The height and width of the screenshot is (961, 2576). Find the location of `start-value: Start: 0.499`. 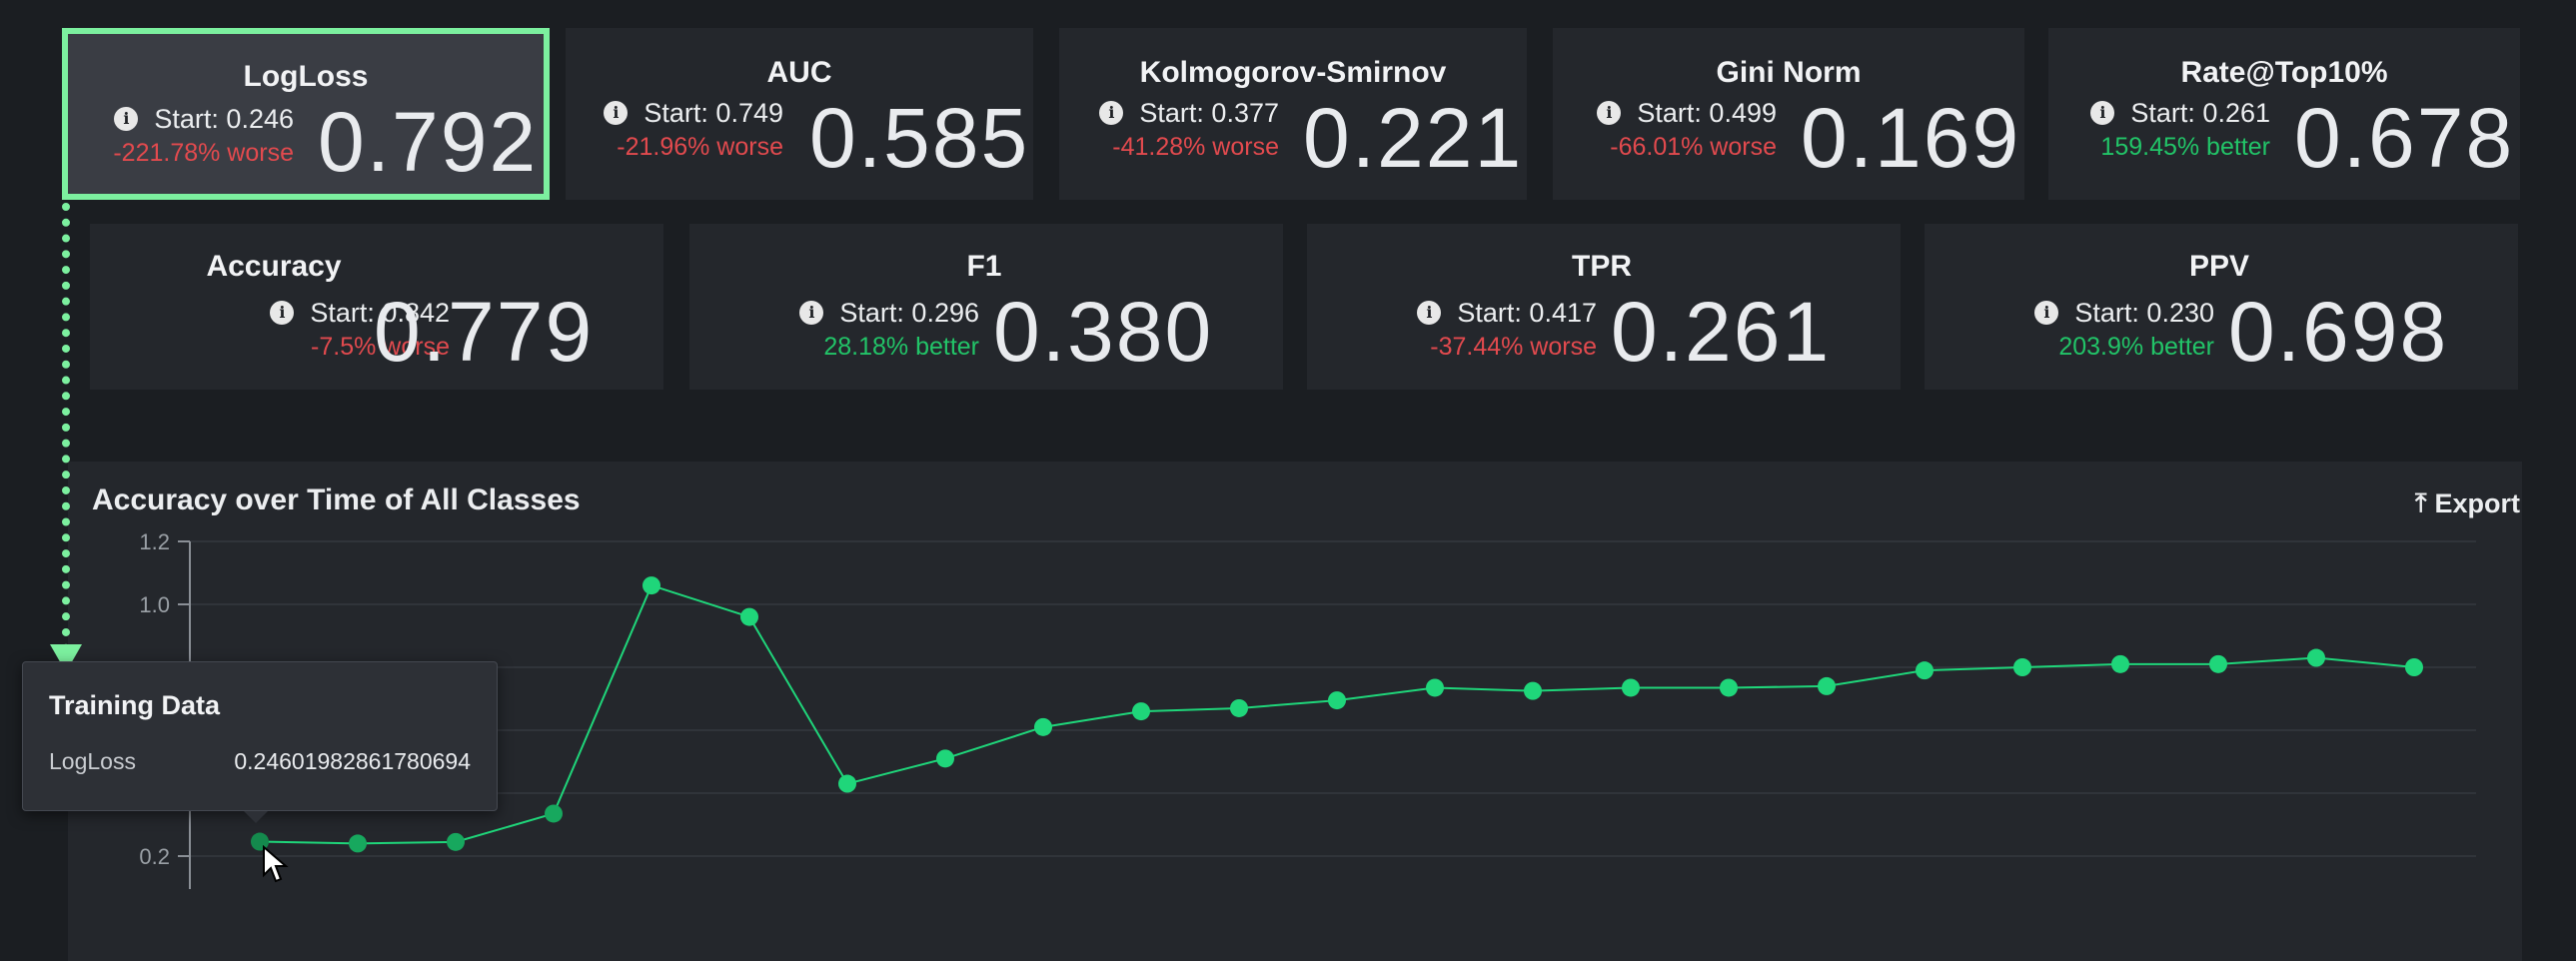

start-value: Start: 0.499 is located at coordinates (1707, 113).